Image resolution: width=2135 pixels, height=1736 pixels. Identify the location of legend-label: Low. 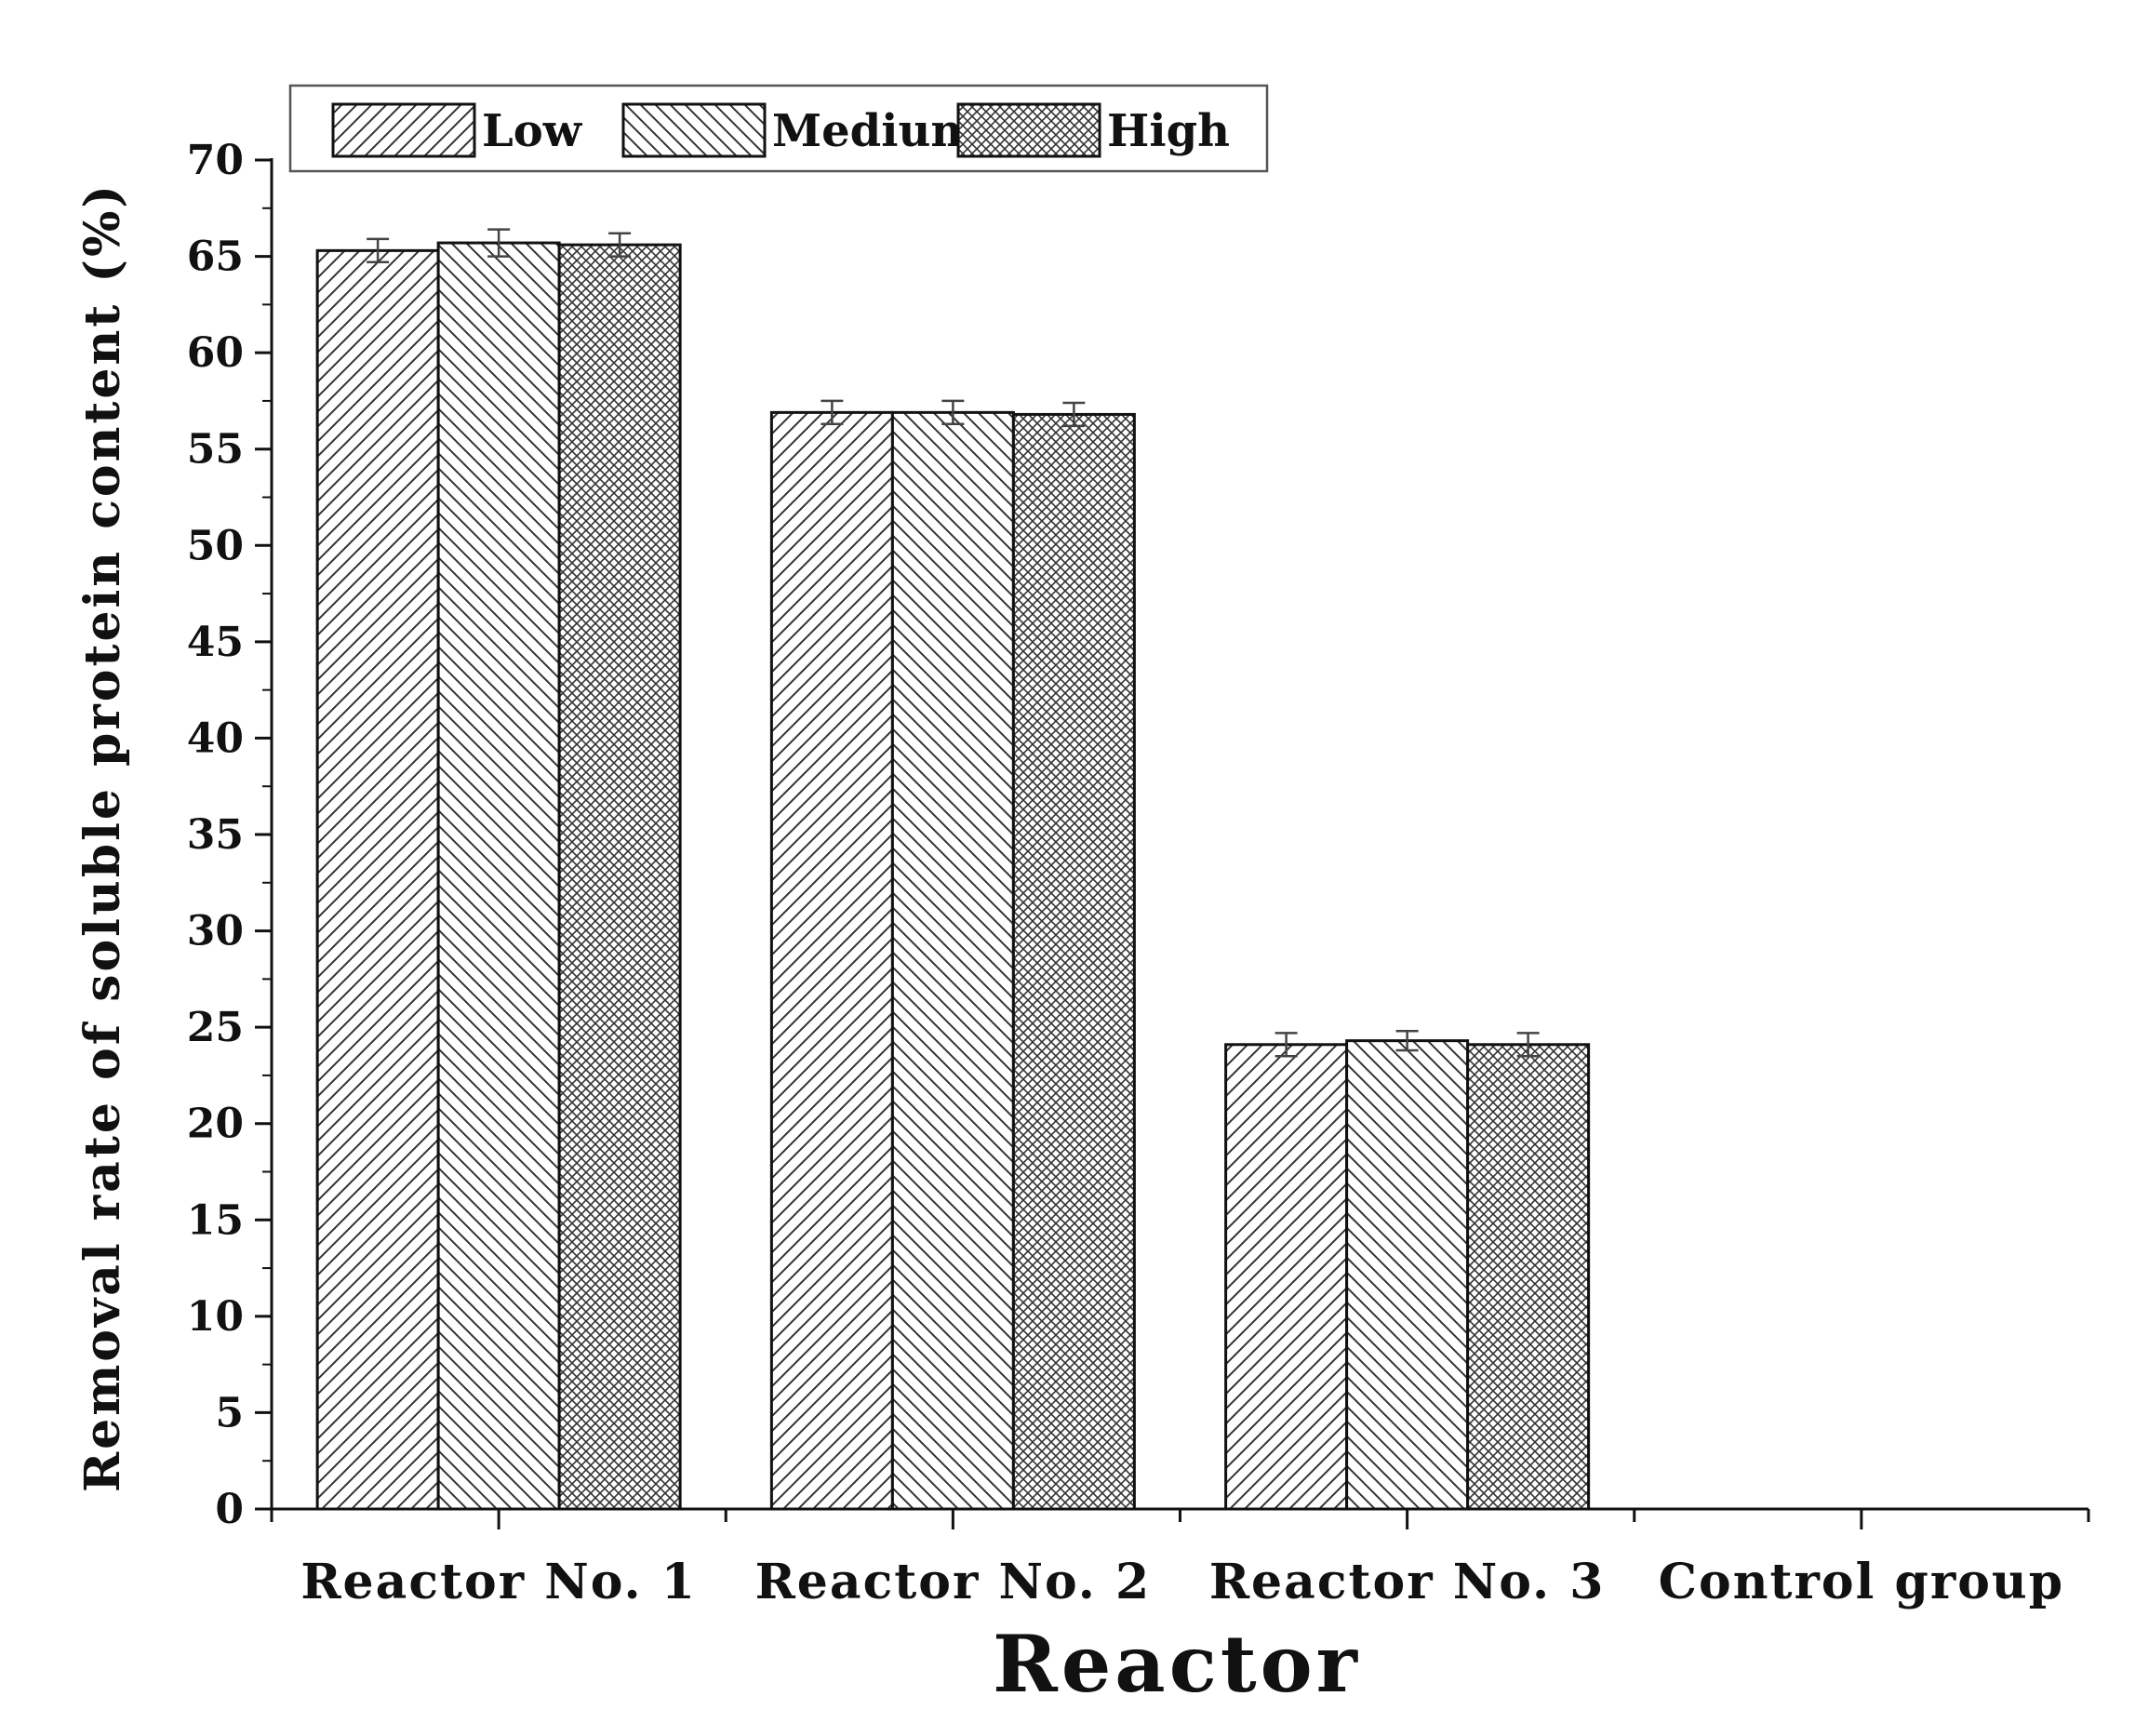
(532, 131).